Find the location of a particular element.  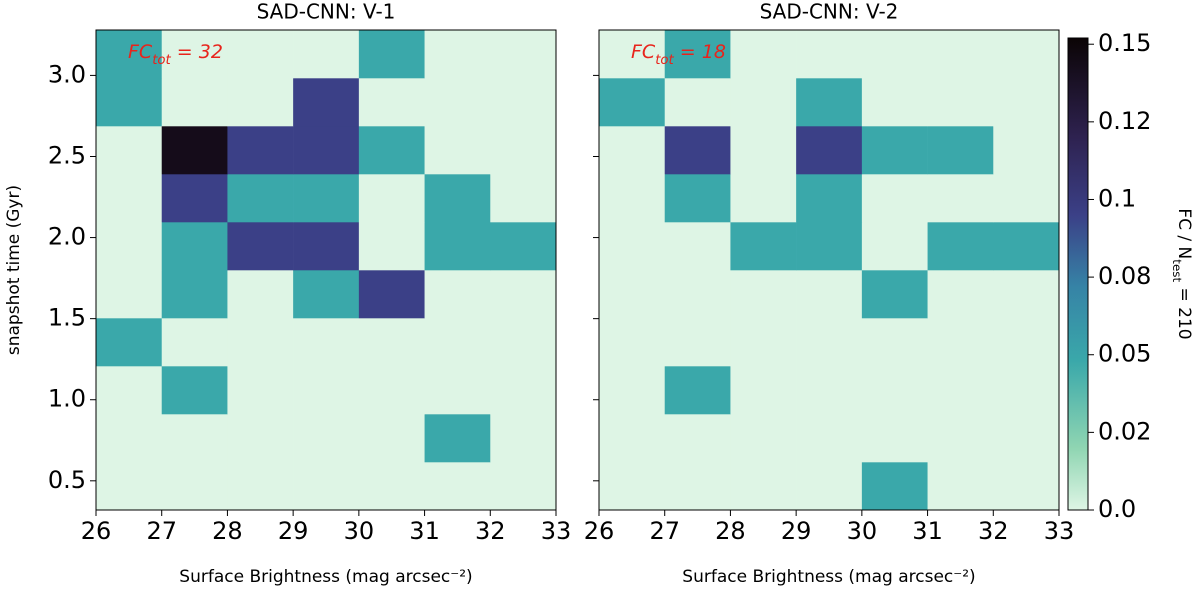

x-tick-label: 27 is located at coordinates (161, 531).